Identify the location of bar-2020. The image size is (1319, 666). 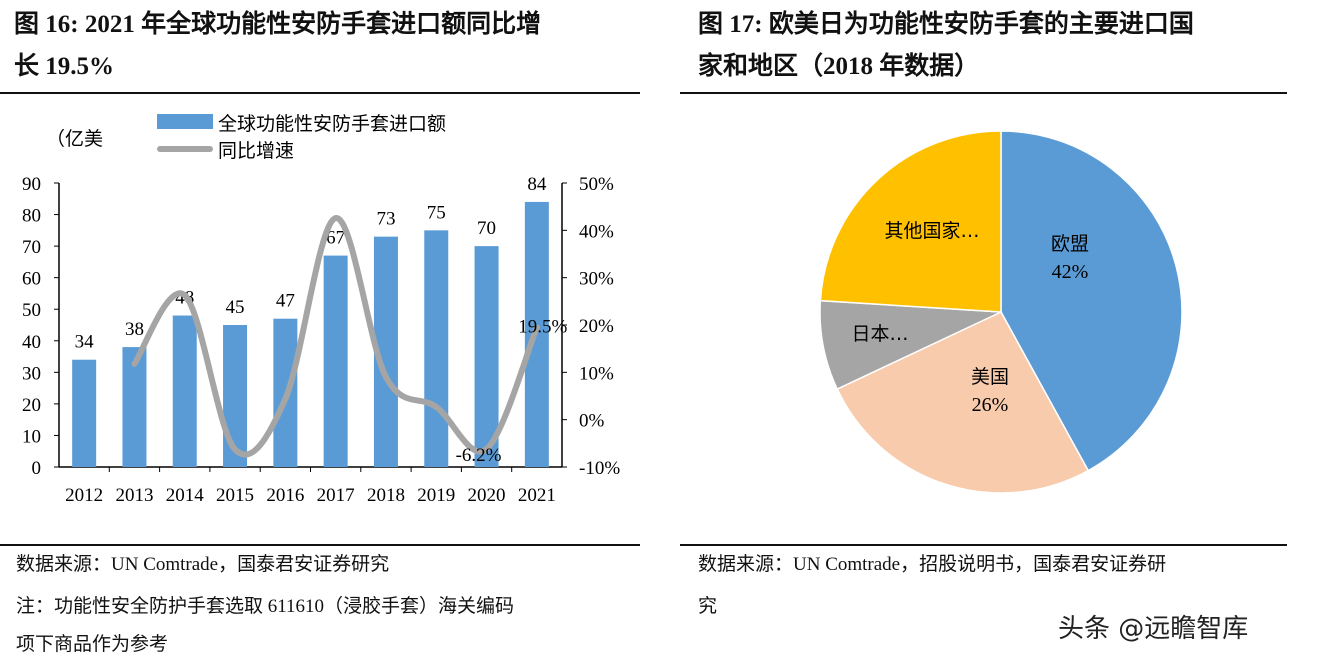
(486, 356).